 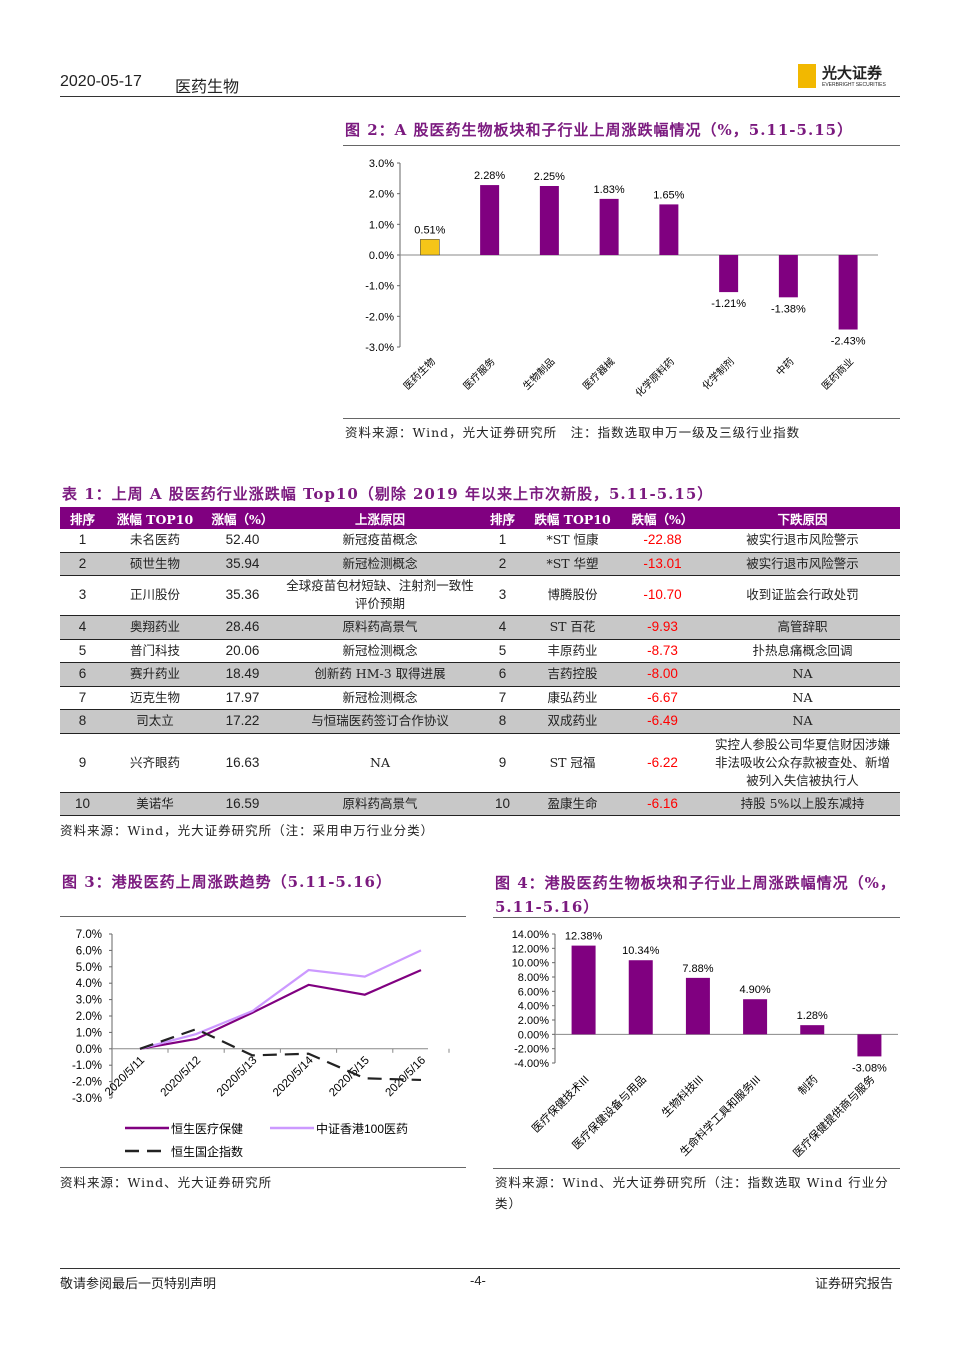 What do you see at coordinates (478, 373) in the screenshot?
I see `x-tick-label: 医疗服务` at bounding box center [478, 373].